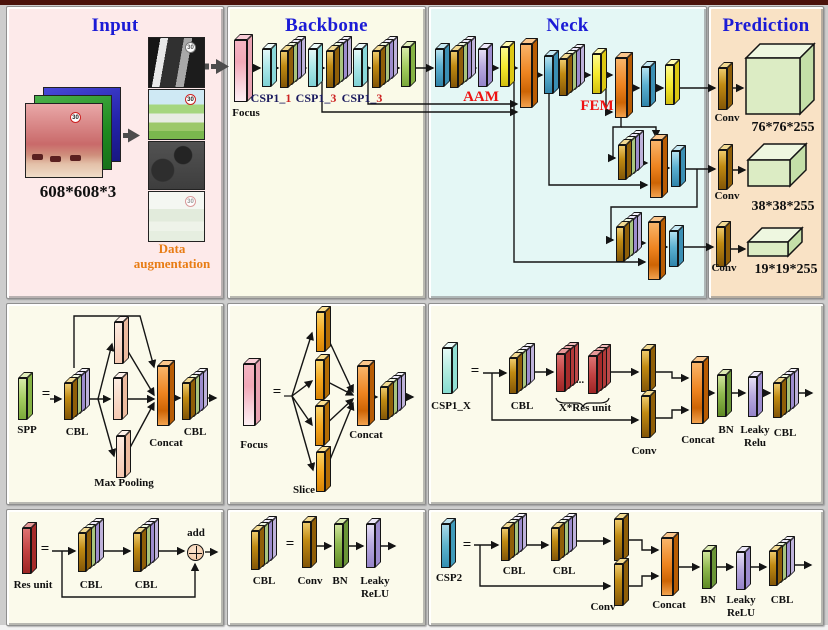  Describe the element at coordinates (33, 585) in the screenshot. I see `res-unit-name-label: Res unit` at that location.